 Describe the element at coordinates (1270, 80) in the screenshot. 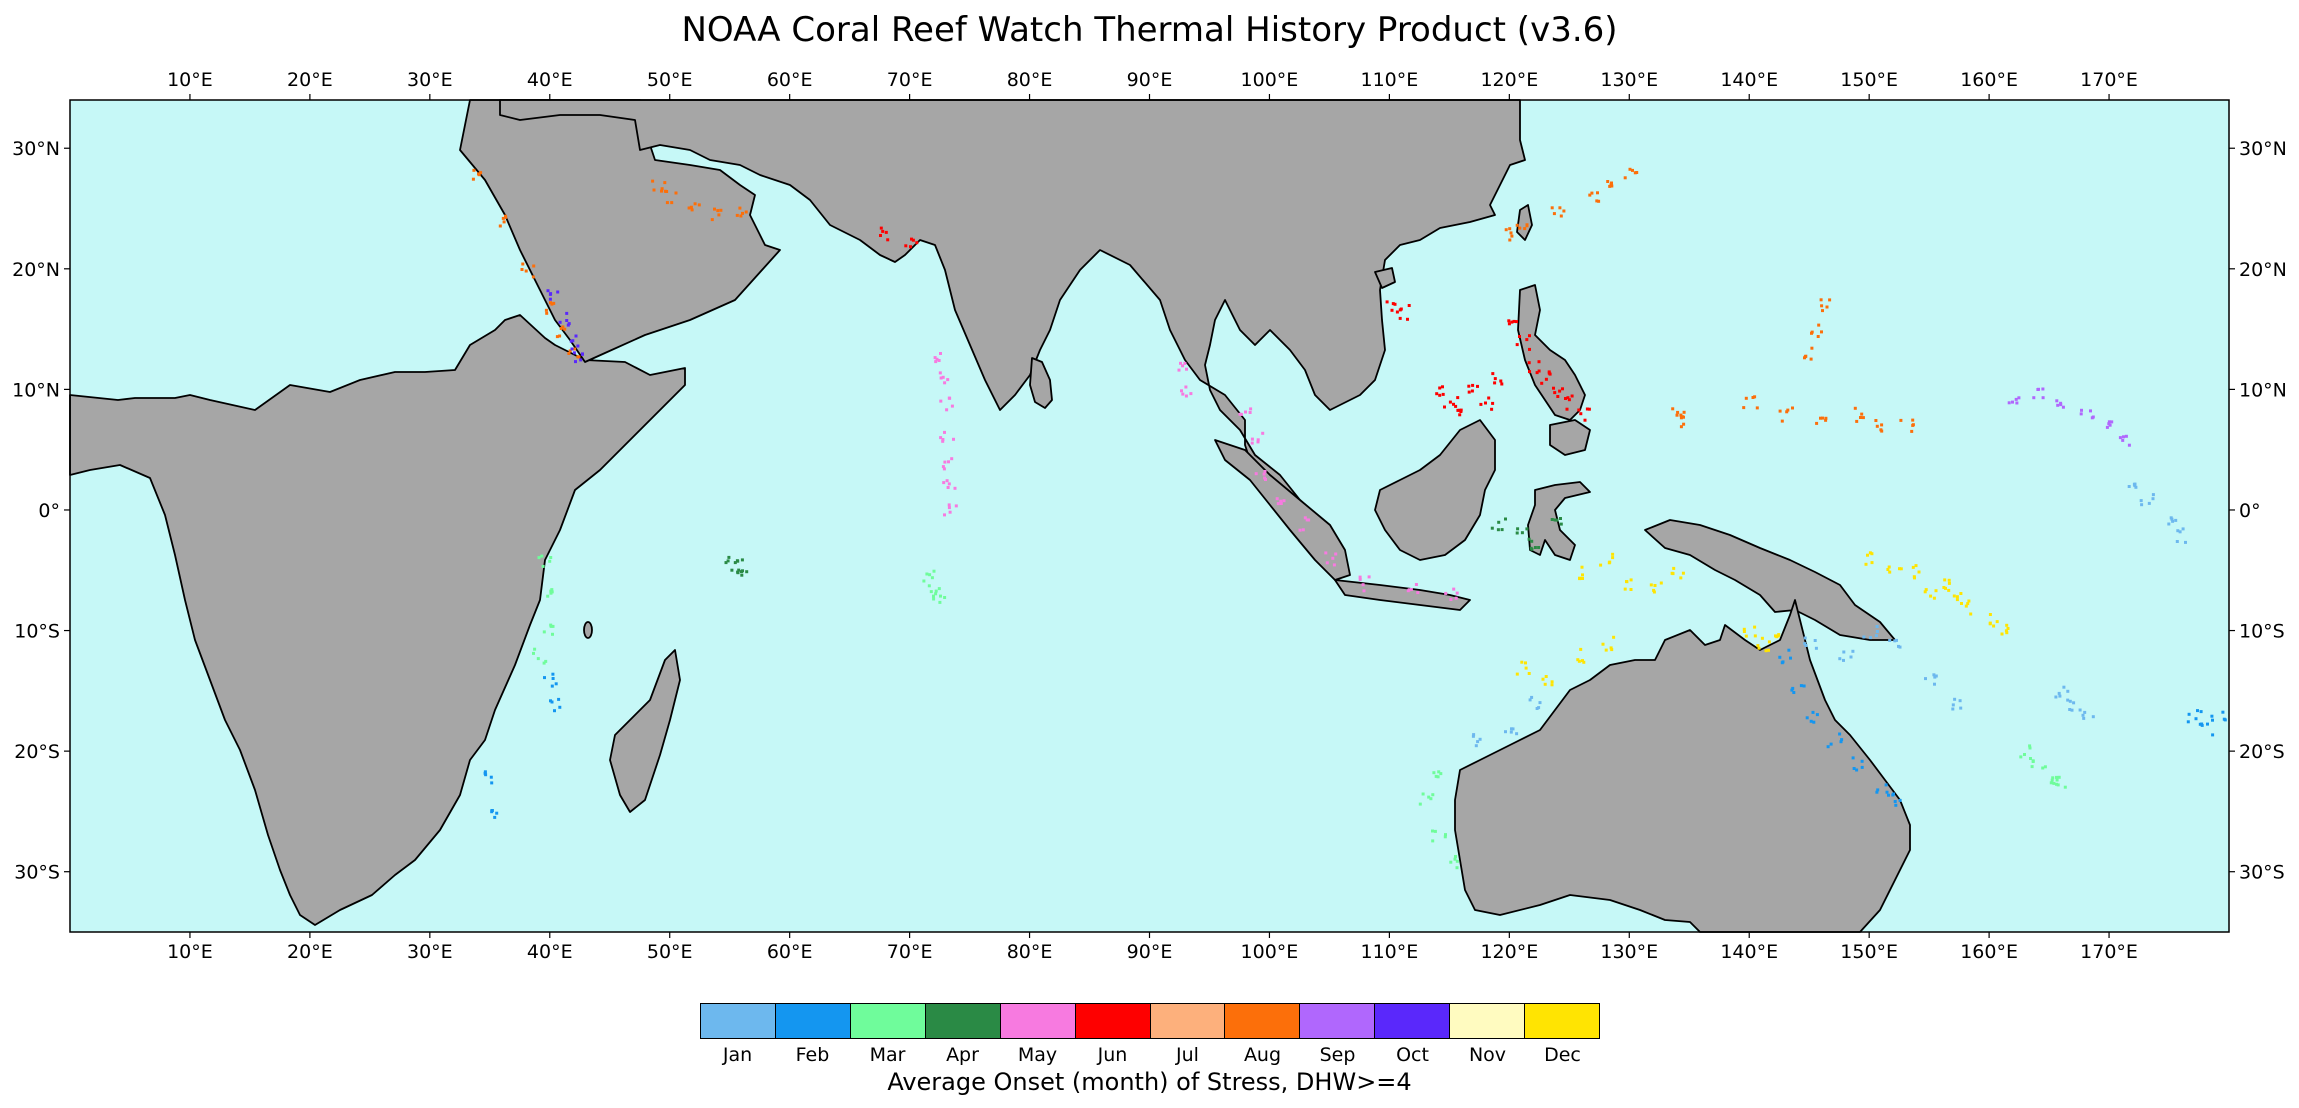

I see `lon-tick-label-top: 100°E` at that location.